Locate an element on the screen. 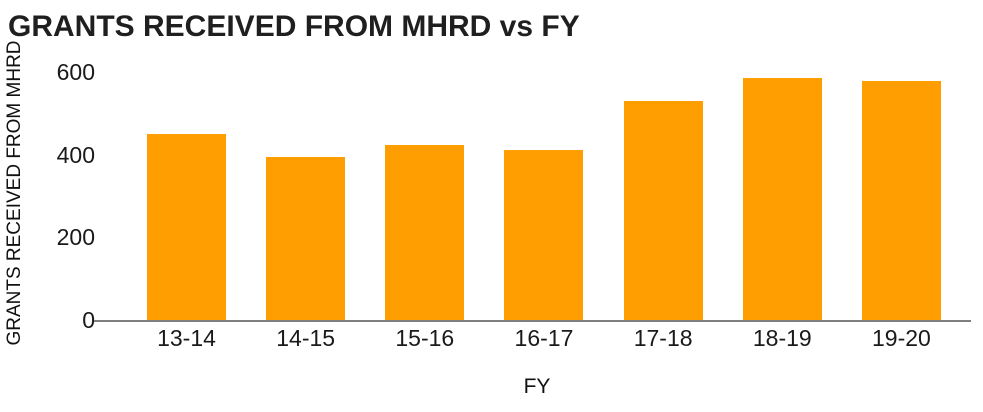  x-axis-title-row: FY is located at coordinates (491, 387).